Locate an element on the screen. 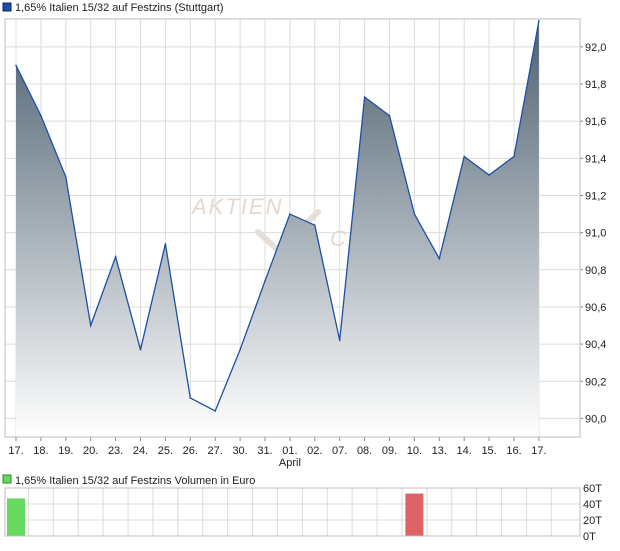  x-tick-label: 15. is located at coordinates (488, 451).